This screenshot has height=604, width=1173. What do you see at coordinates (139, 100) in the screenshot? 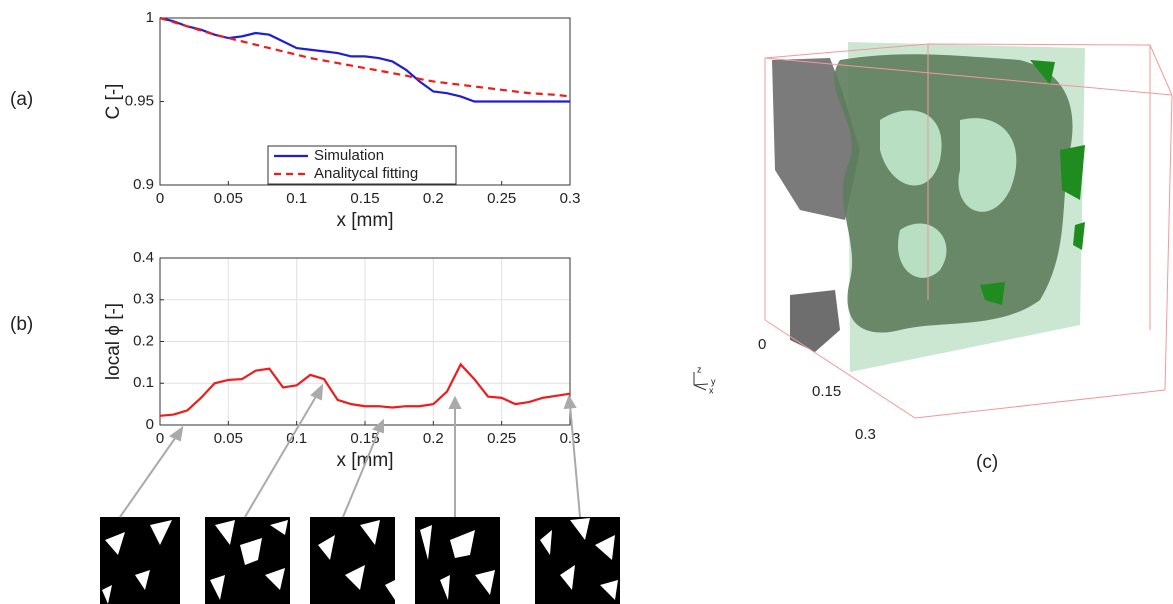
I see `y-tick-label: 0.95` at bounding box center [139, 100].